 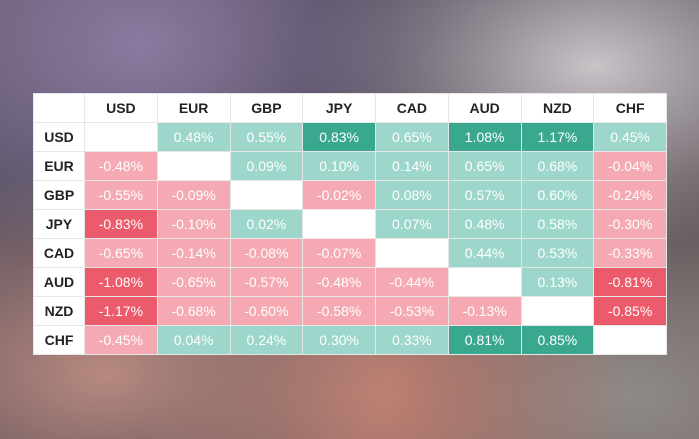 What do you see at coordinates (339, 166) in the screenshot?
I see `value-cell: 0.10%` at bounding box center [339, 166].